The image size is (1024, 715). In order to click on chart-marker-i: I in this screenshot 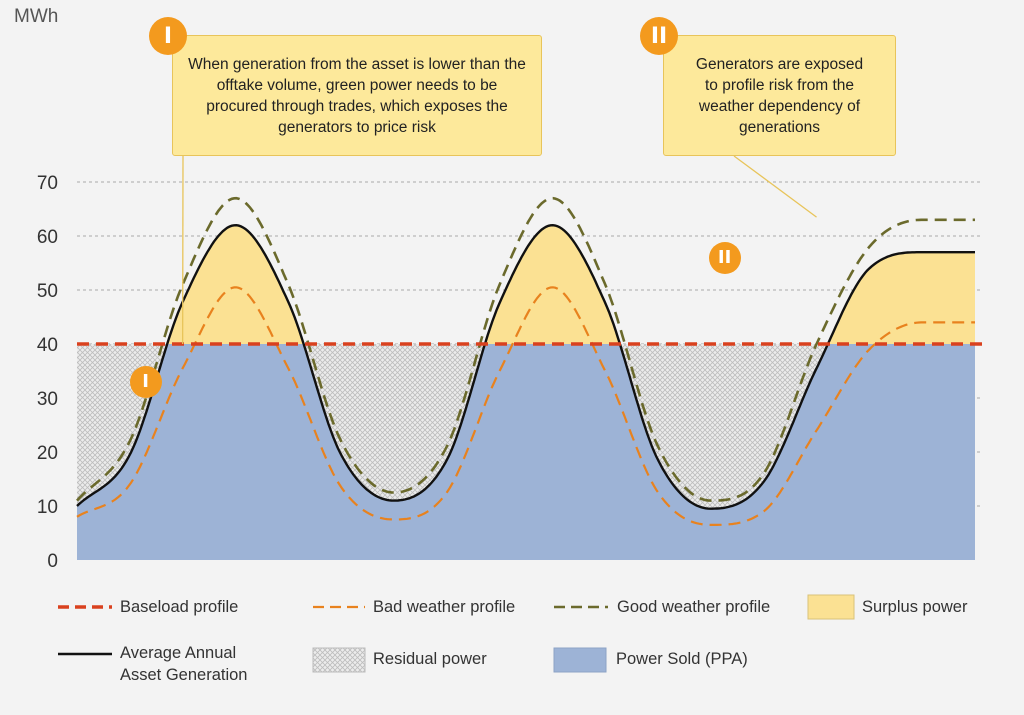, I will do `click(145, 381)`.